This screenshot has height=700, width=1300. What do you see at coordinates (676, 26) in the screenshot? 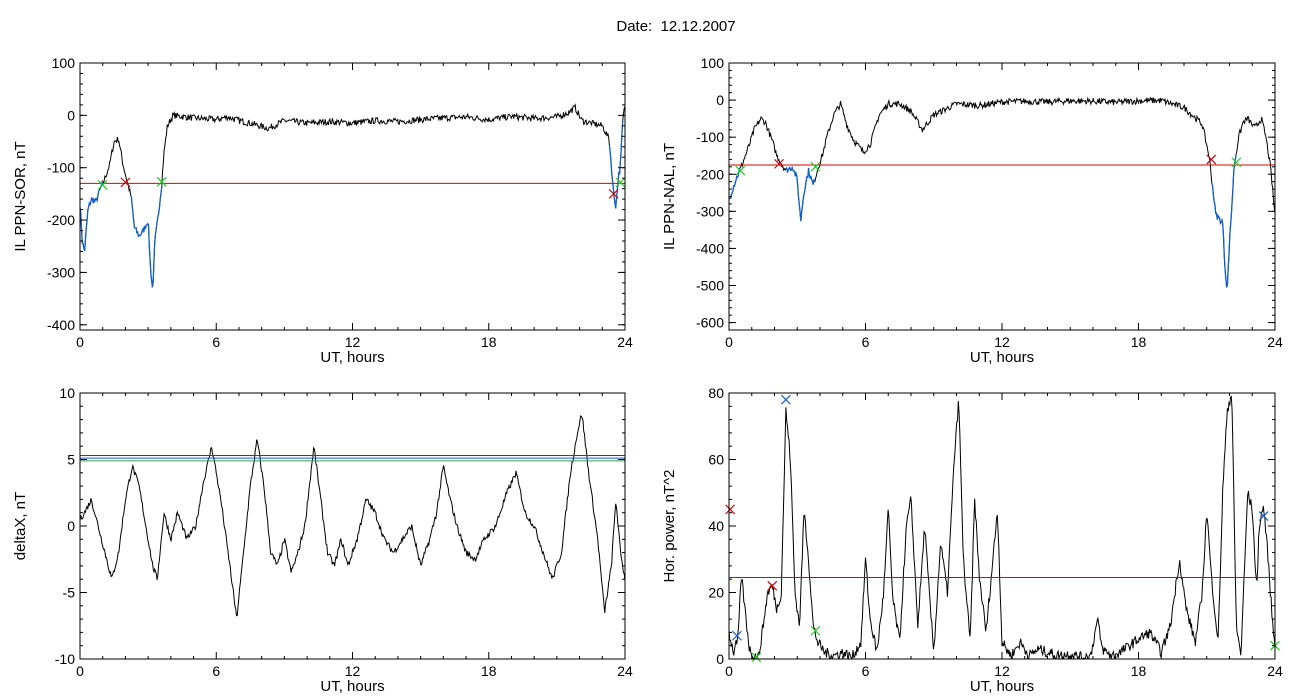
I see `page-title: Date: 12.12.2007` at bounding box center [676, 26].